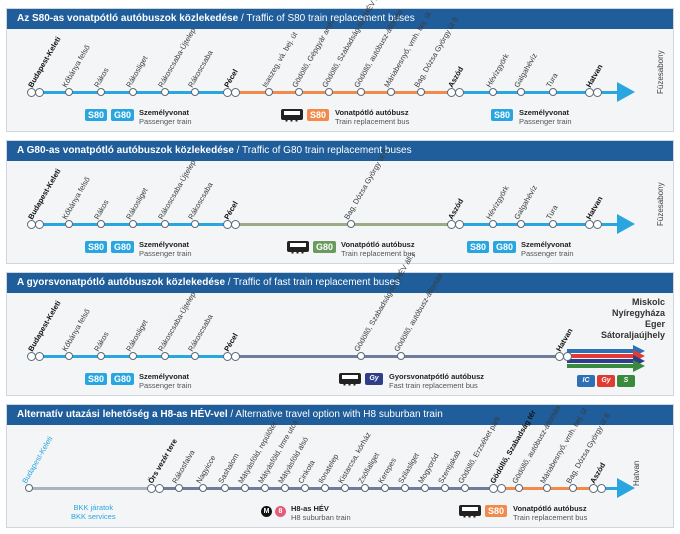 The width and height of the screenshot is (680, 534). Describe the element at coordinates (321, 517) in the screenshot. I see `legend-h8-en: H8 suburban train` at that location.